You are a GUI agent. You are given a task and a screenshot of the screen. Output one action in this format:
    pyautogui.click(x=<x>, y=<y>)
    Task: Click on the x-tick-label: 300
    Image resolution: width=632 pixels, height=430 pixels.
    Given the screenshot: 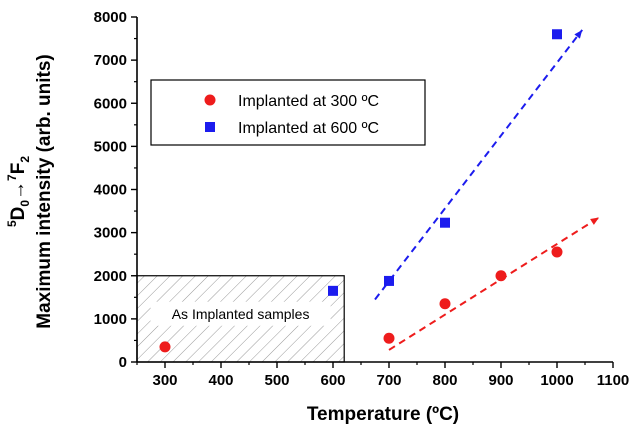 What is the action you would take?
    pyautogui.click(x=164, y=380)
    